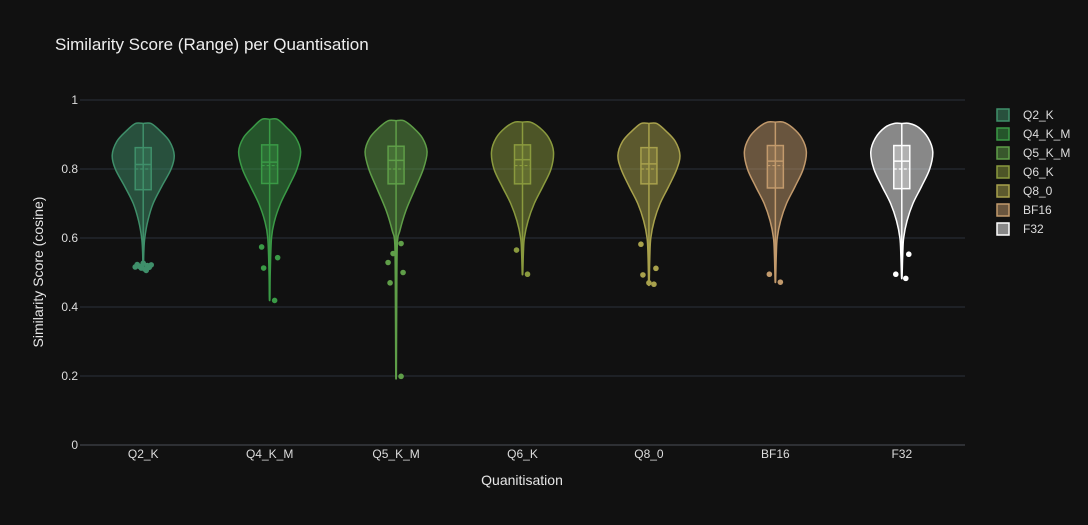 This screenshot has height=525, width=1088. What do you see at coordinates (522, 480) in the screenshot?
I see `x-axis-label: Quanitisation` at bounding box center [522, 480].